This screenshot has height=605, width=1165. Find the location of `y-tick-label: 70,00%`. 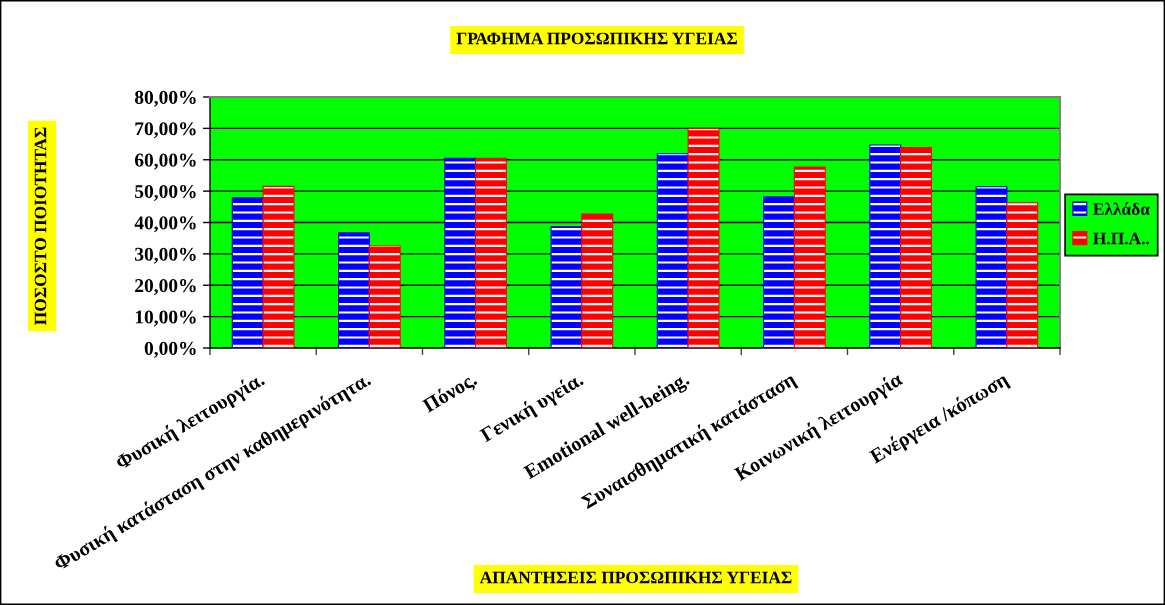

y-tick-label: 70,00% is located at coordinates (165, 130).